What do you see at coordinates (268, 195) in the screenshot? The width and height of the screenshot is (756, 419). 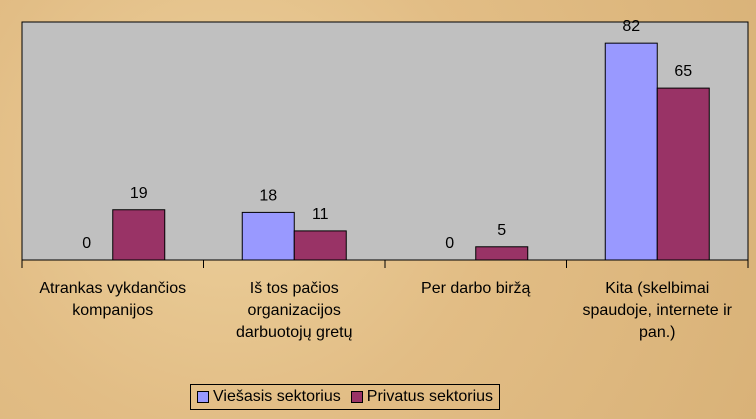 I see `data-label: 18` at bounding box center [268, 195].